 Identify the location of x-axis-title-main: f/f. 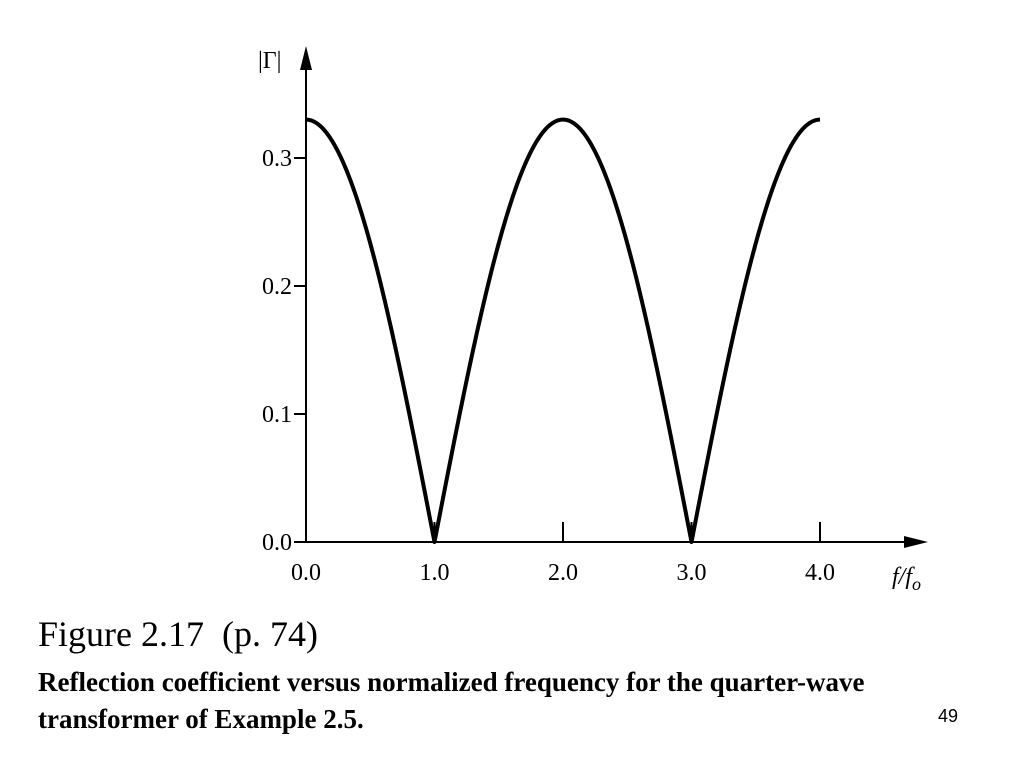
(903, 577).